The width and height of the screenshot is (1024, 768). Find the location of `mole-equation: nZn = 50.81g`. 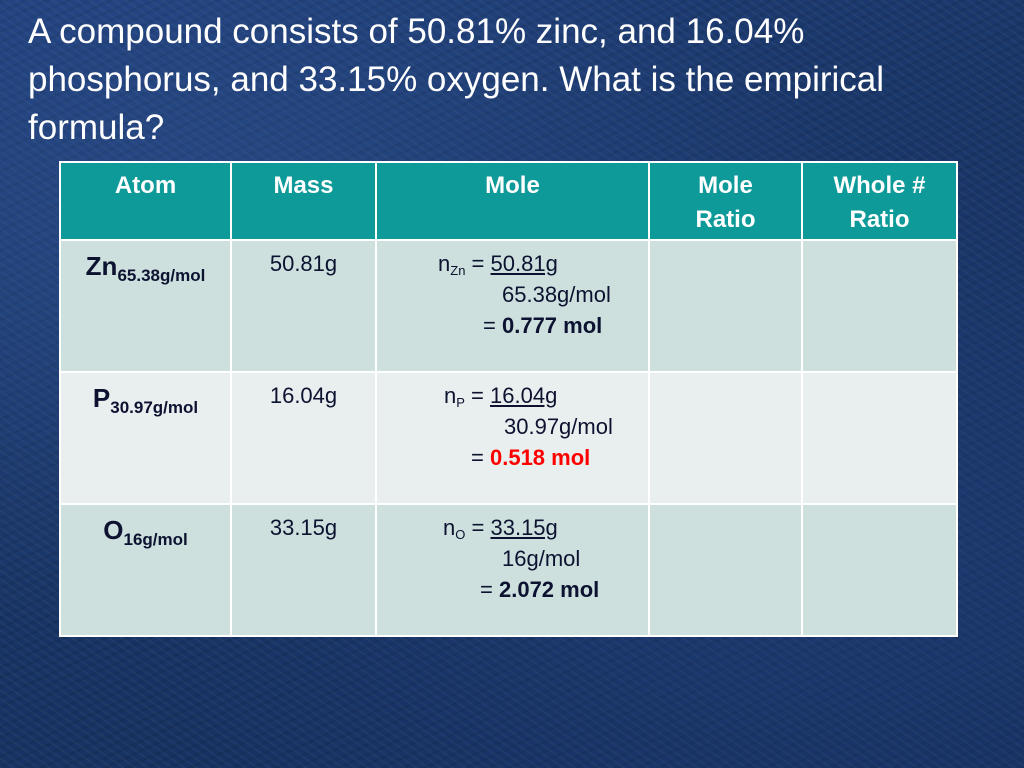

mole-equation: nZn = 50.81g is located at coordinates (498, 264).